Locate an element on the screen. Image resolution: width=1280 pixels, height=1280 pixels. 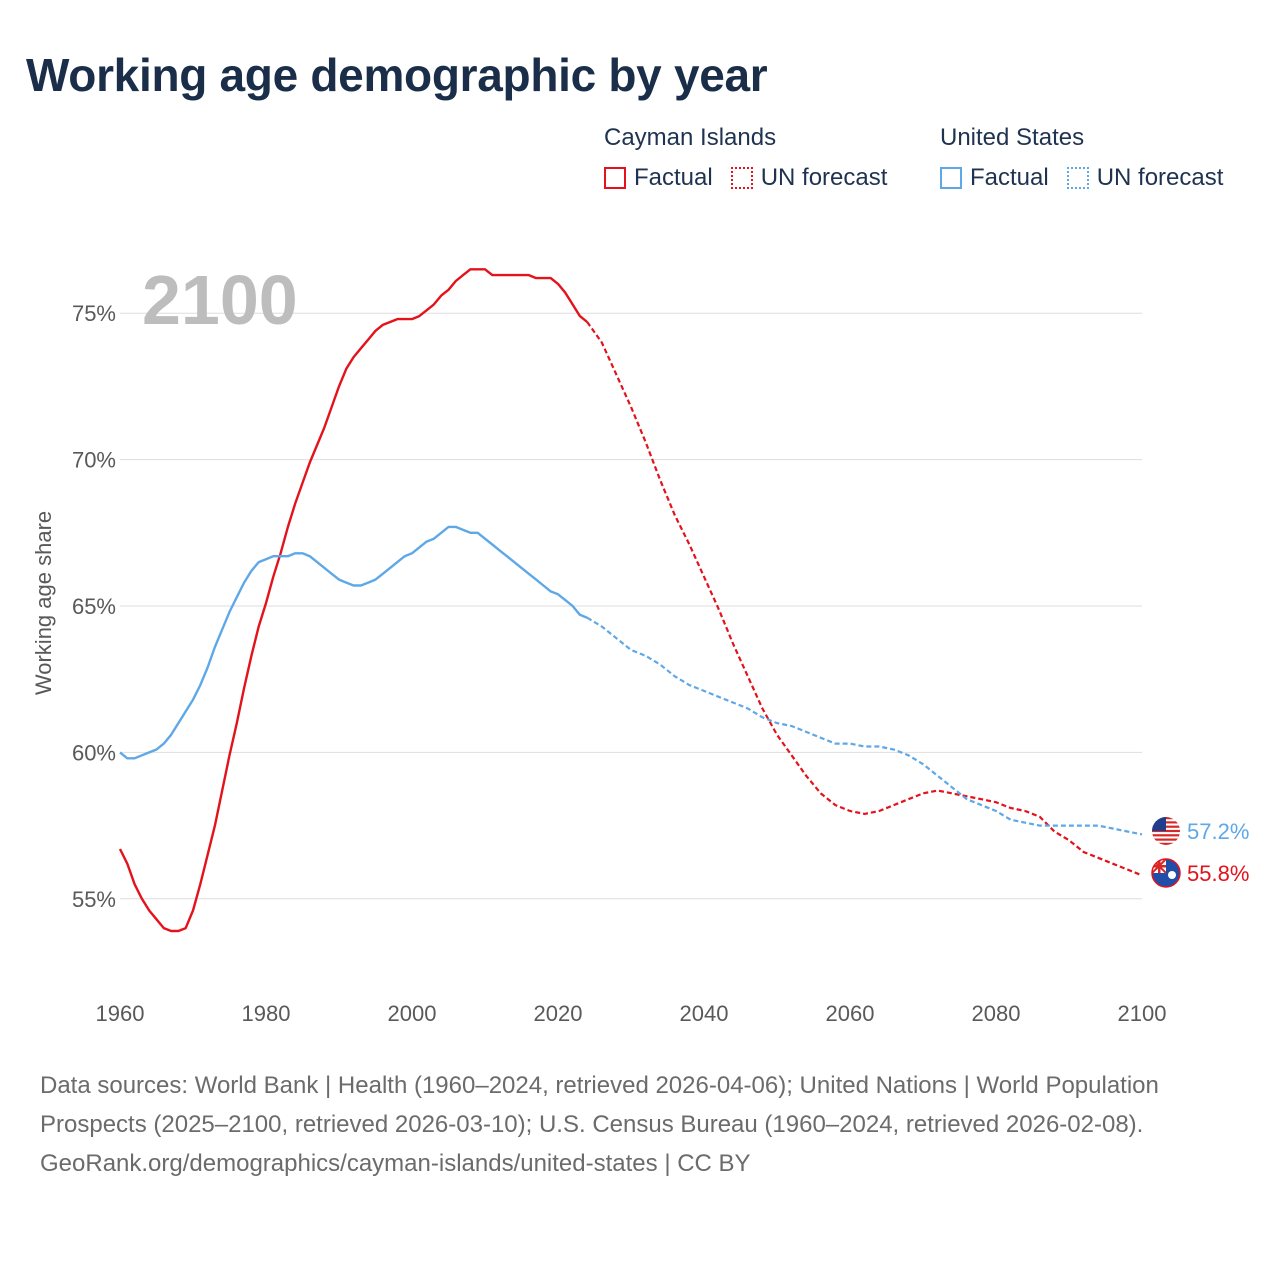
legend-group-united-states: United States Factual UN forecast is located at coordinates (1090, 158).